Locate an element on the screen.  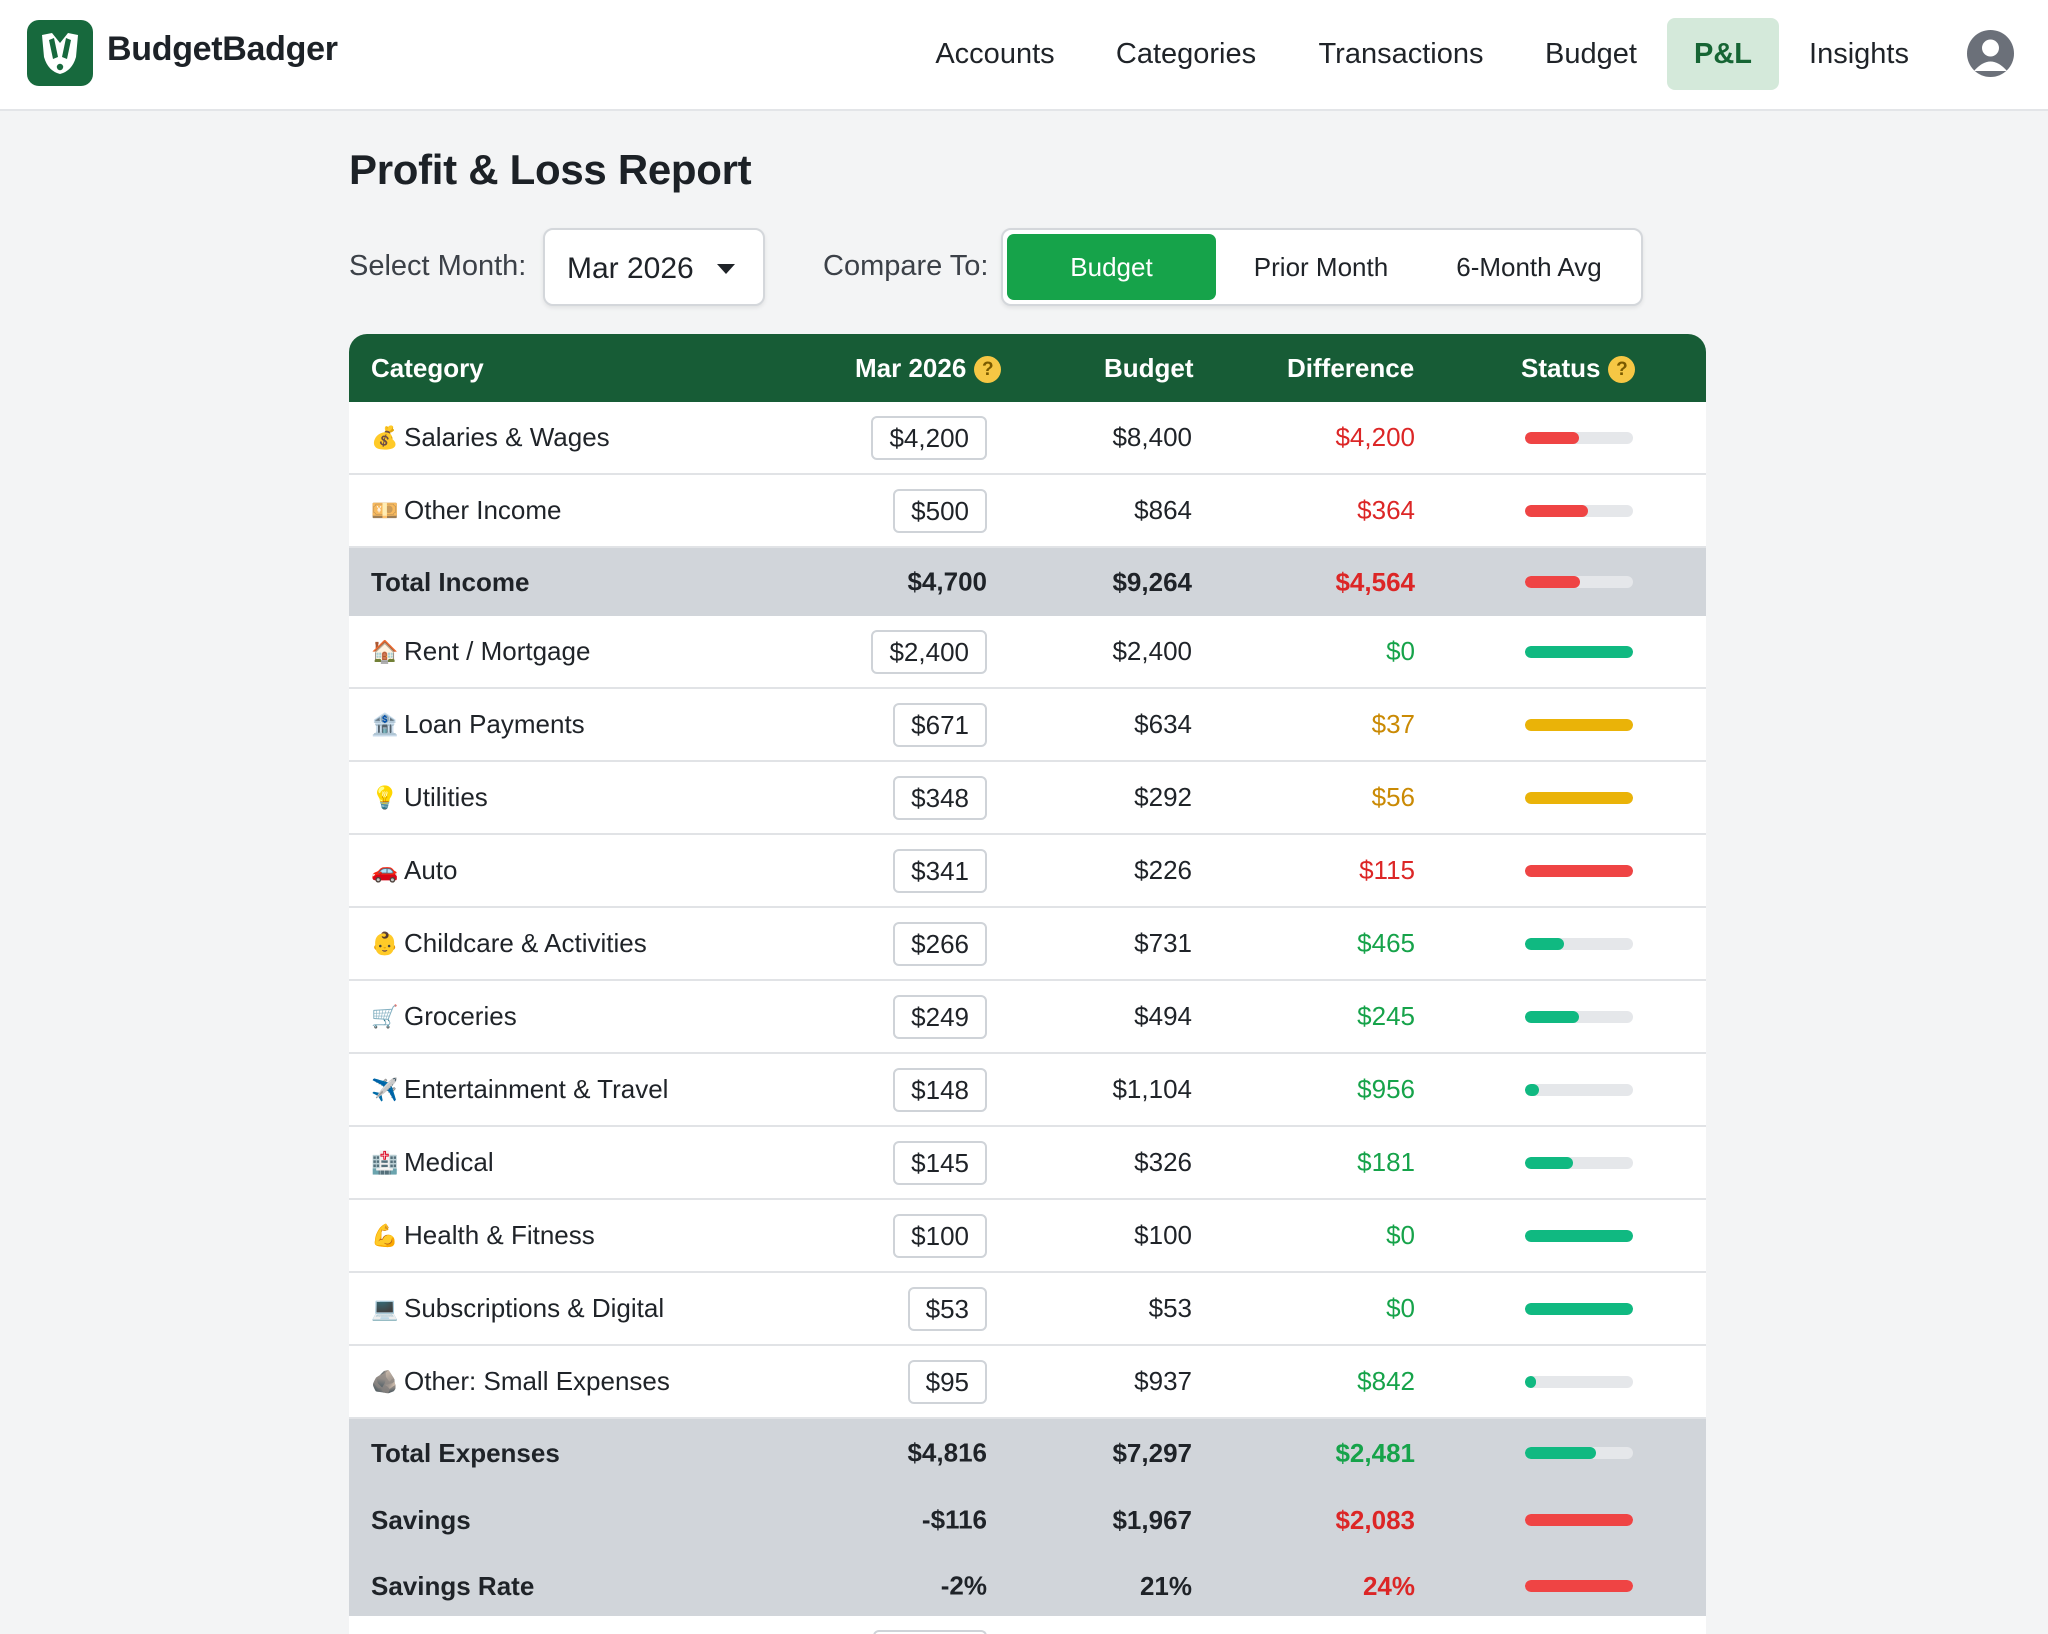
amount-field: $148 is located at coordinates (940, 1089).